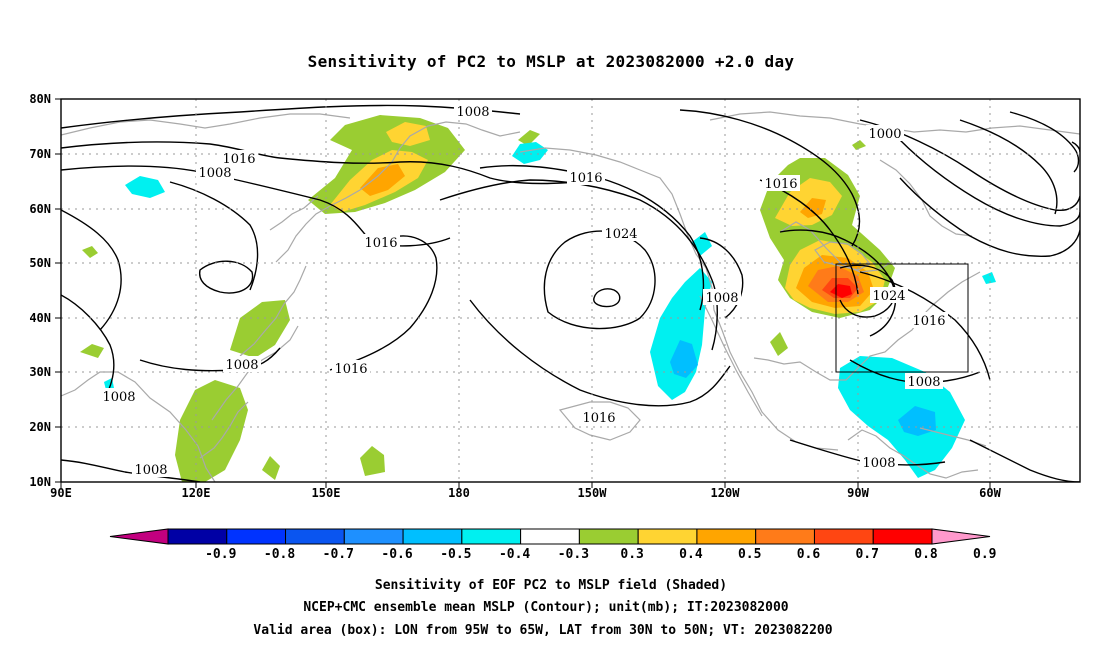 This screenshot has width=1100, height=650. Describe the element at coordinates (196, 493) in the screenshot. I see `lon-label: 120E` at that location.